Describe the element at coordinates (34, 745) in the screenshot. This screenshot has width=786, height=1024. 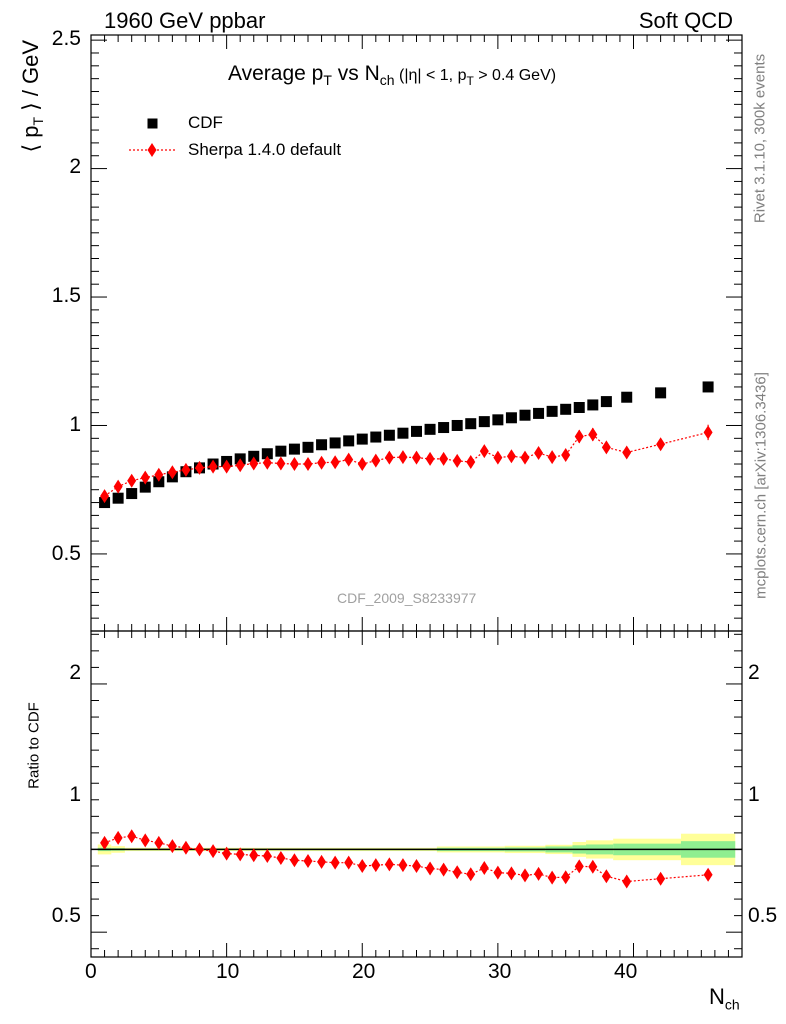
I see `ratio-y-axis-label: Ratio to CDF` at that location.